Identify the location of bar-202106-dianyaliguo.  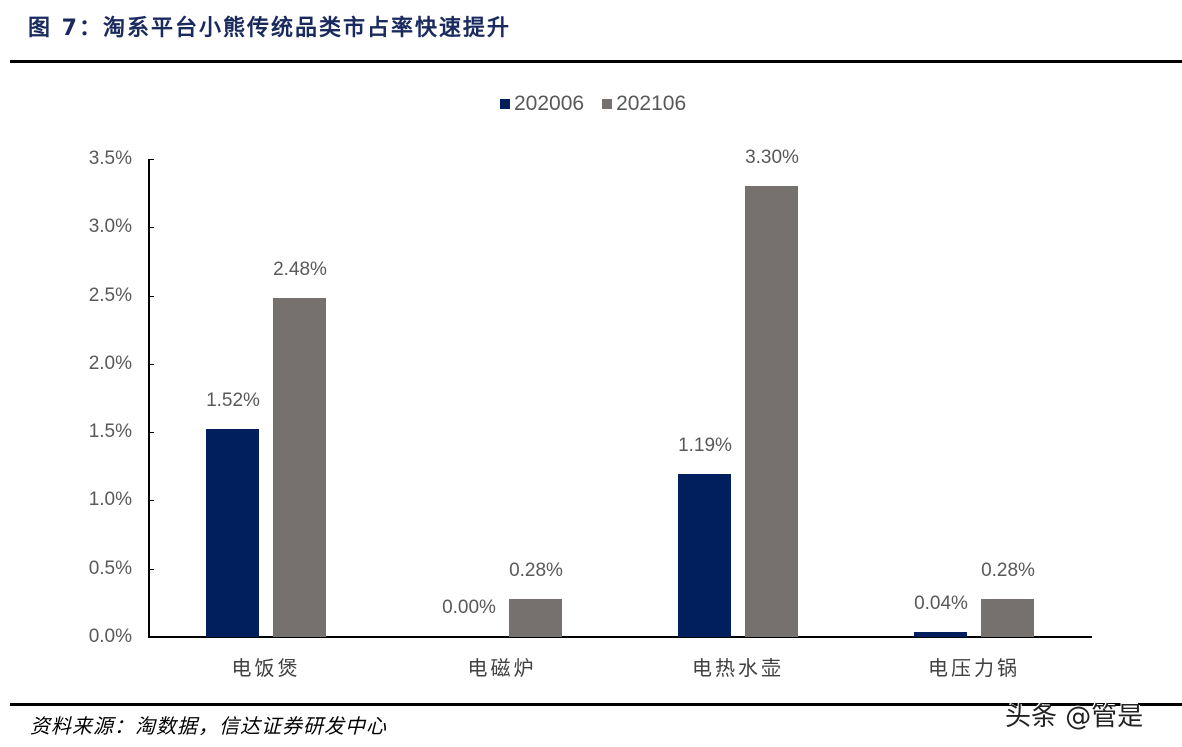
(1007, 618).